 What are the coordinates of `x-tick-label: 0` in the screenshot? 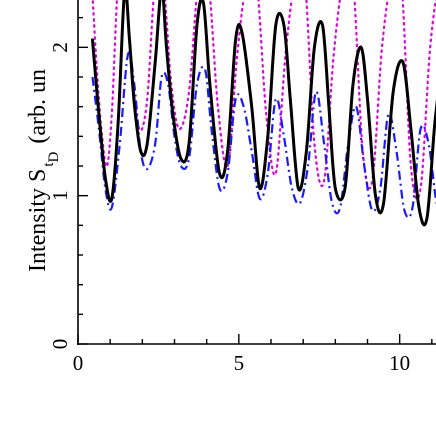 It's located at (78, 363).